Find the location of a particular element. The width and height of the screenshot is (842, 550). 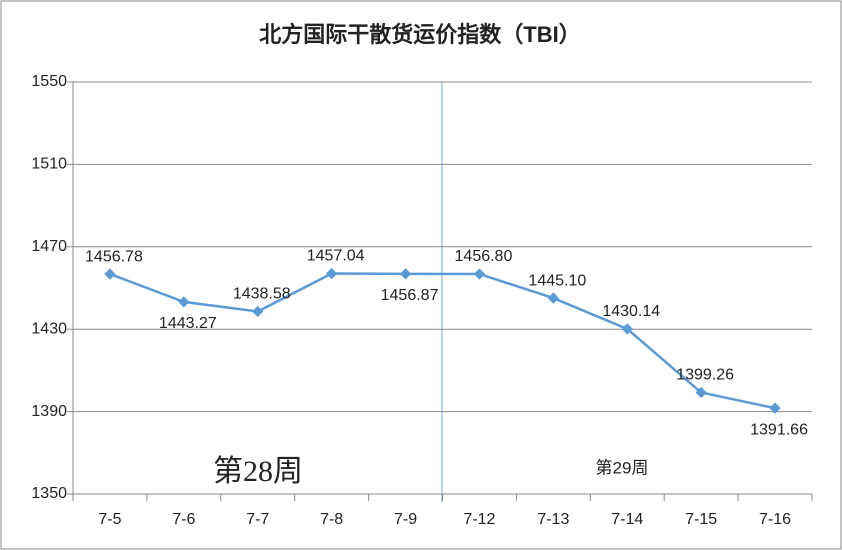

x-tick-label: 7-16 is located at coordinates (775, 519).